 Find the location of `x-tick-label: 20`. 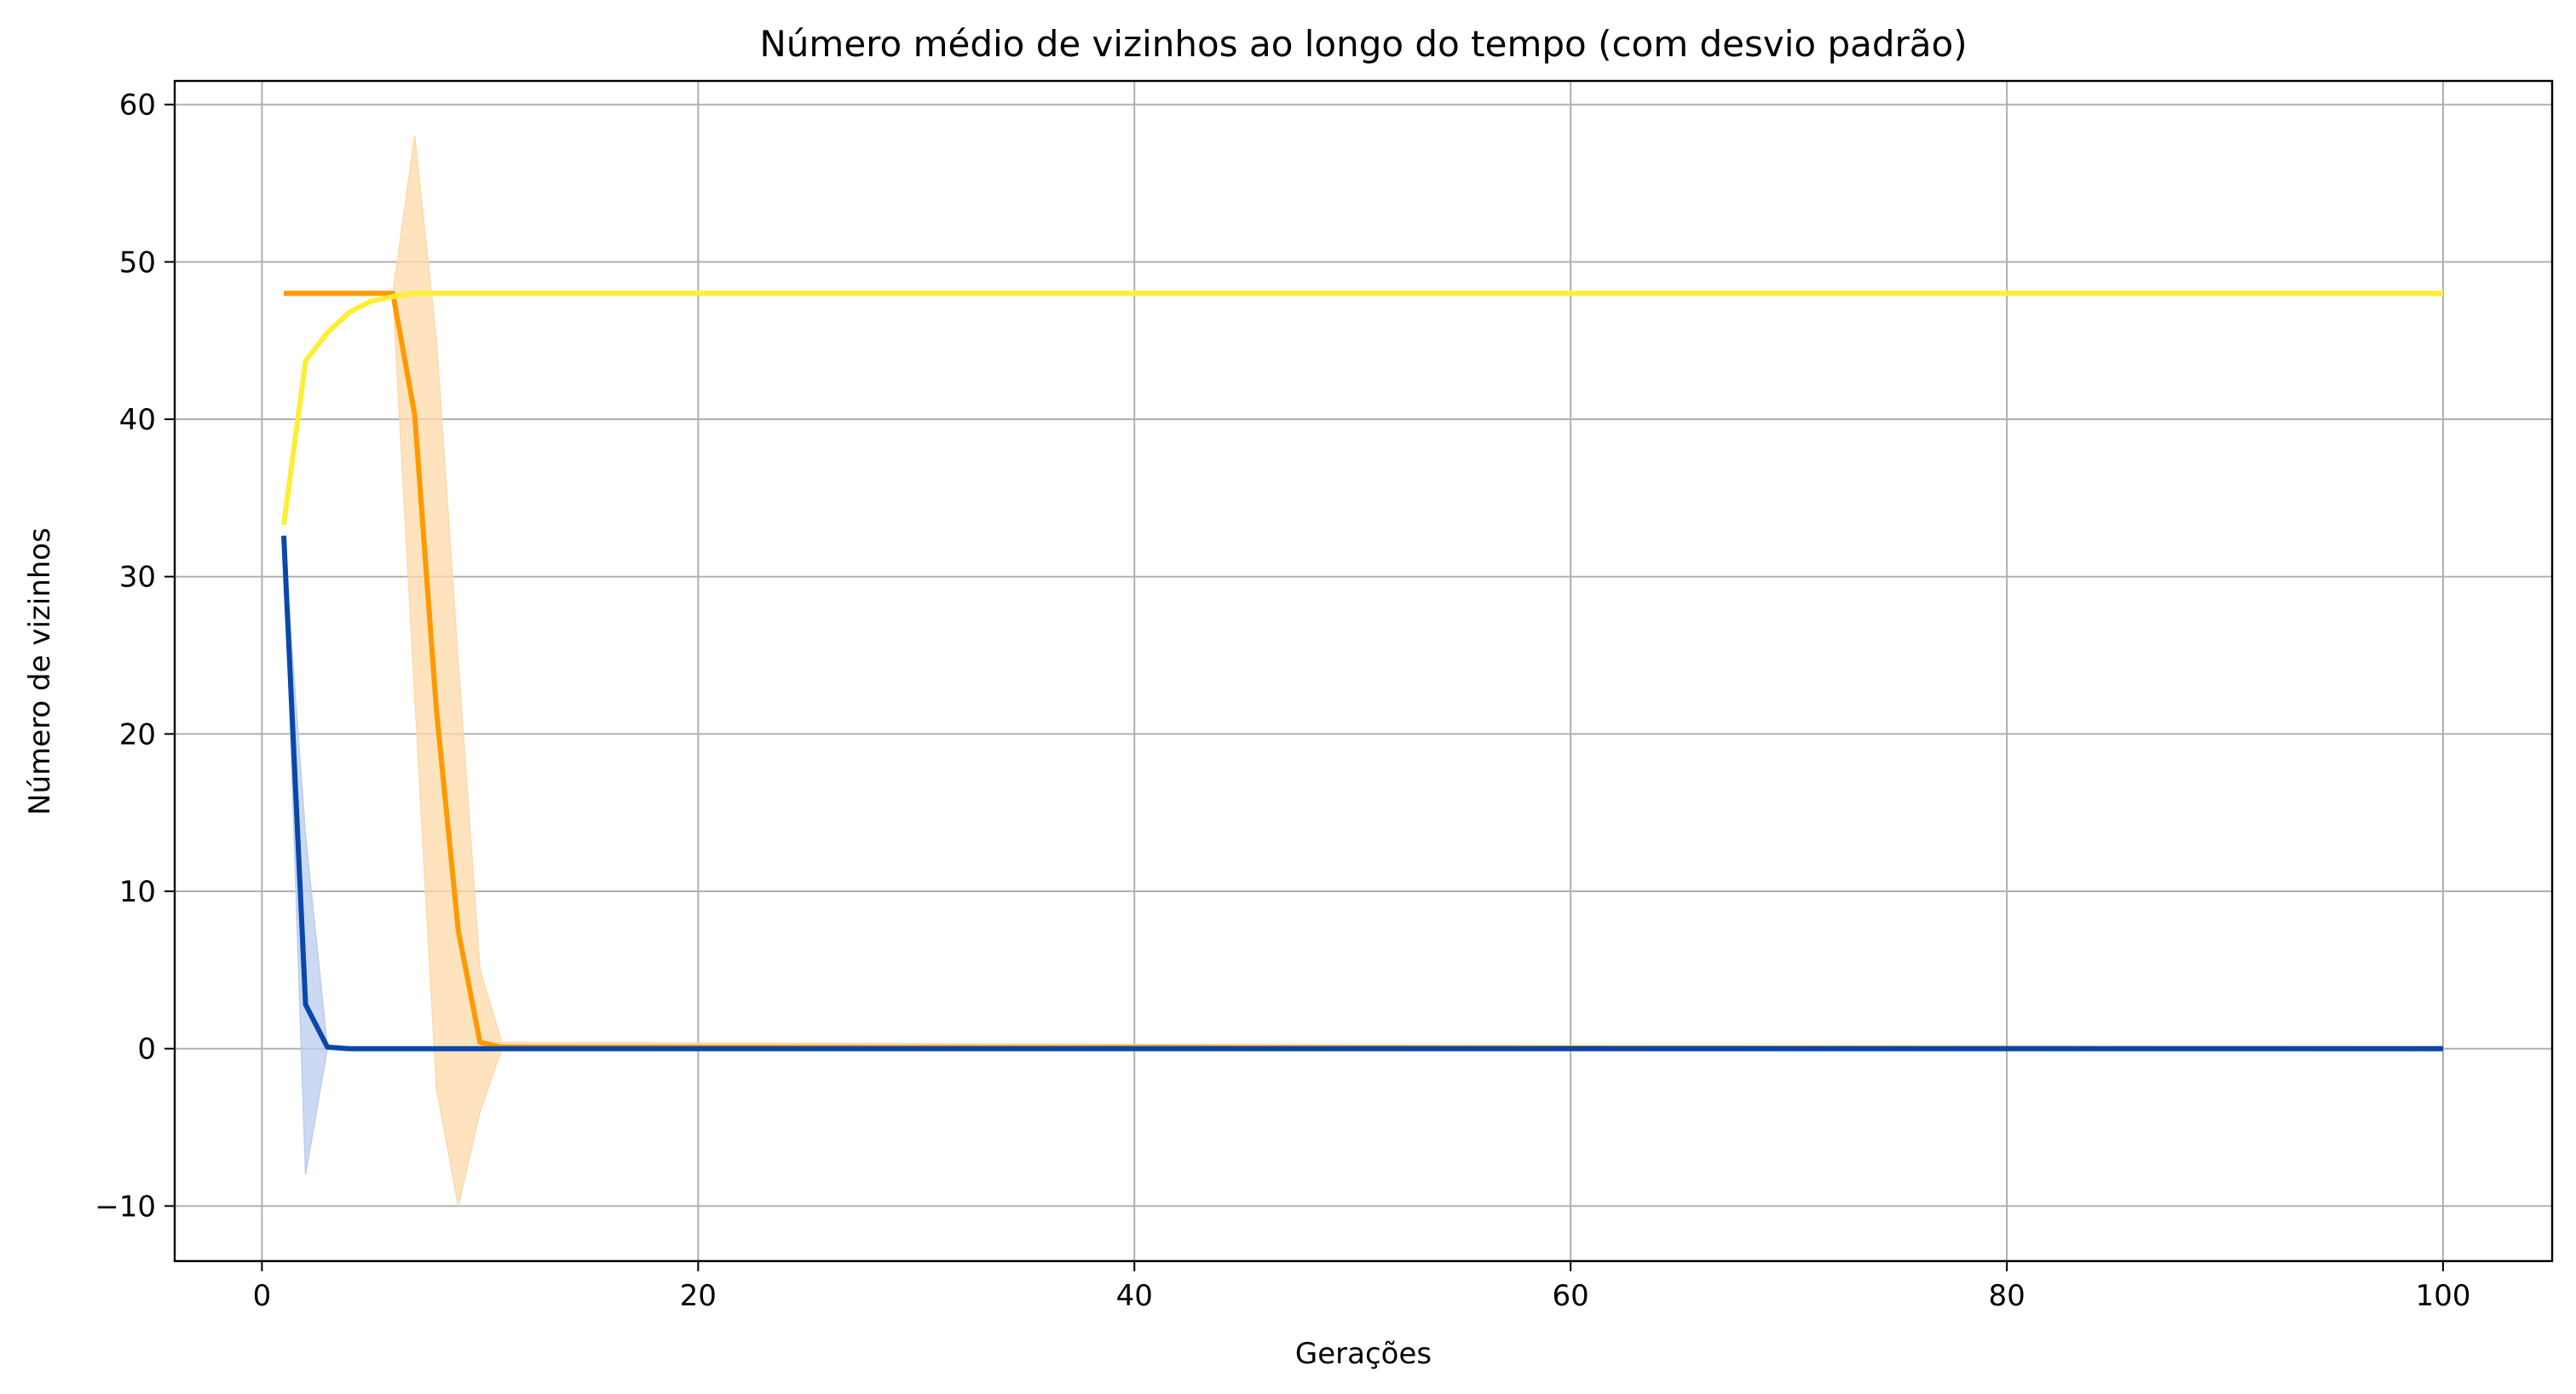

x-tick-label: 20 is located at coordinates (698, 1296).